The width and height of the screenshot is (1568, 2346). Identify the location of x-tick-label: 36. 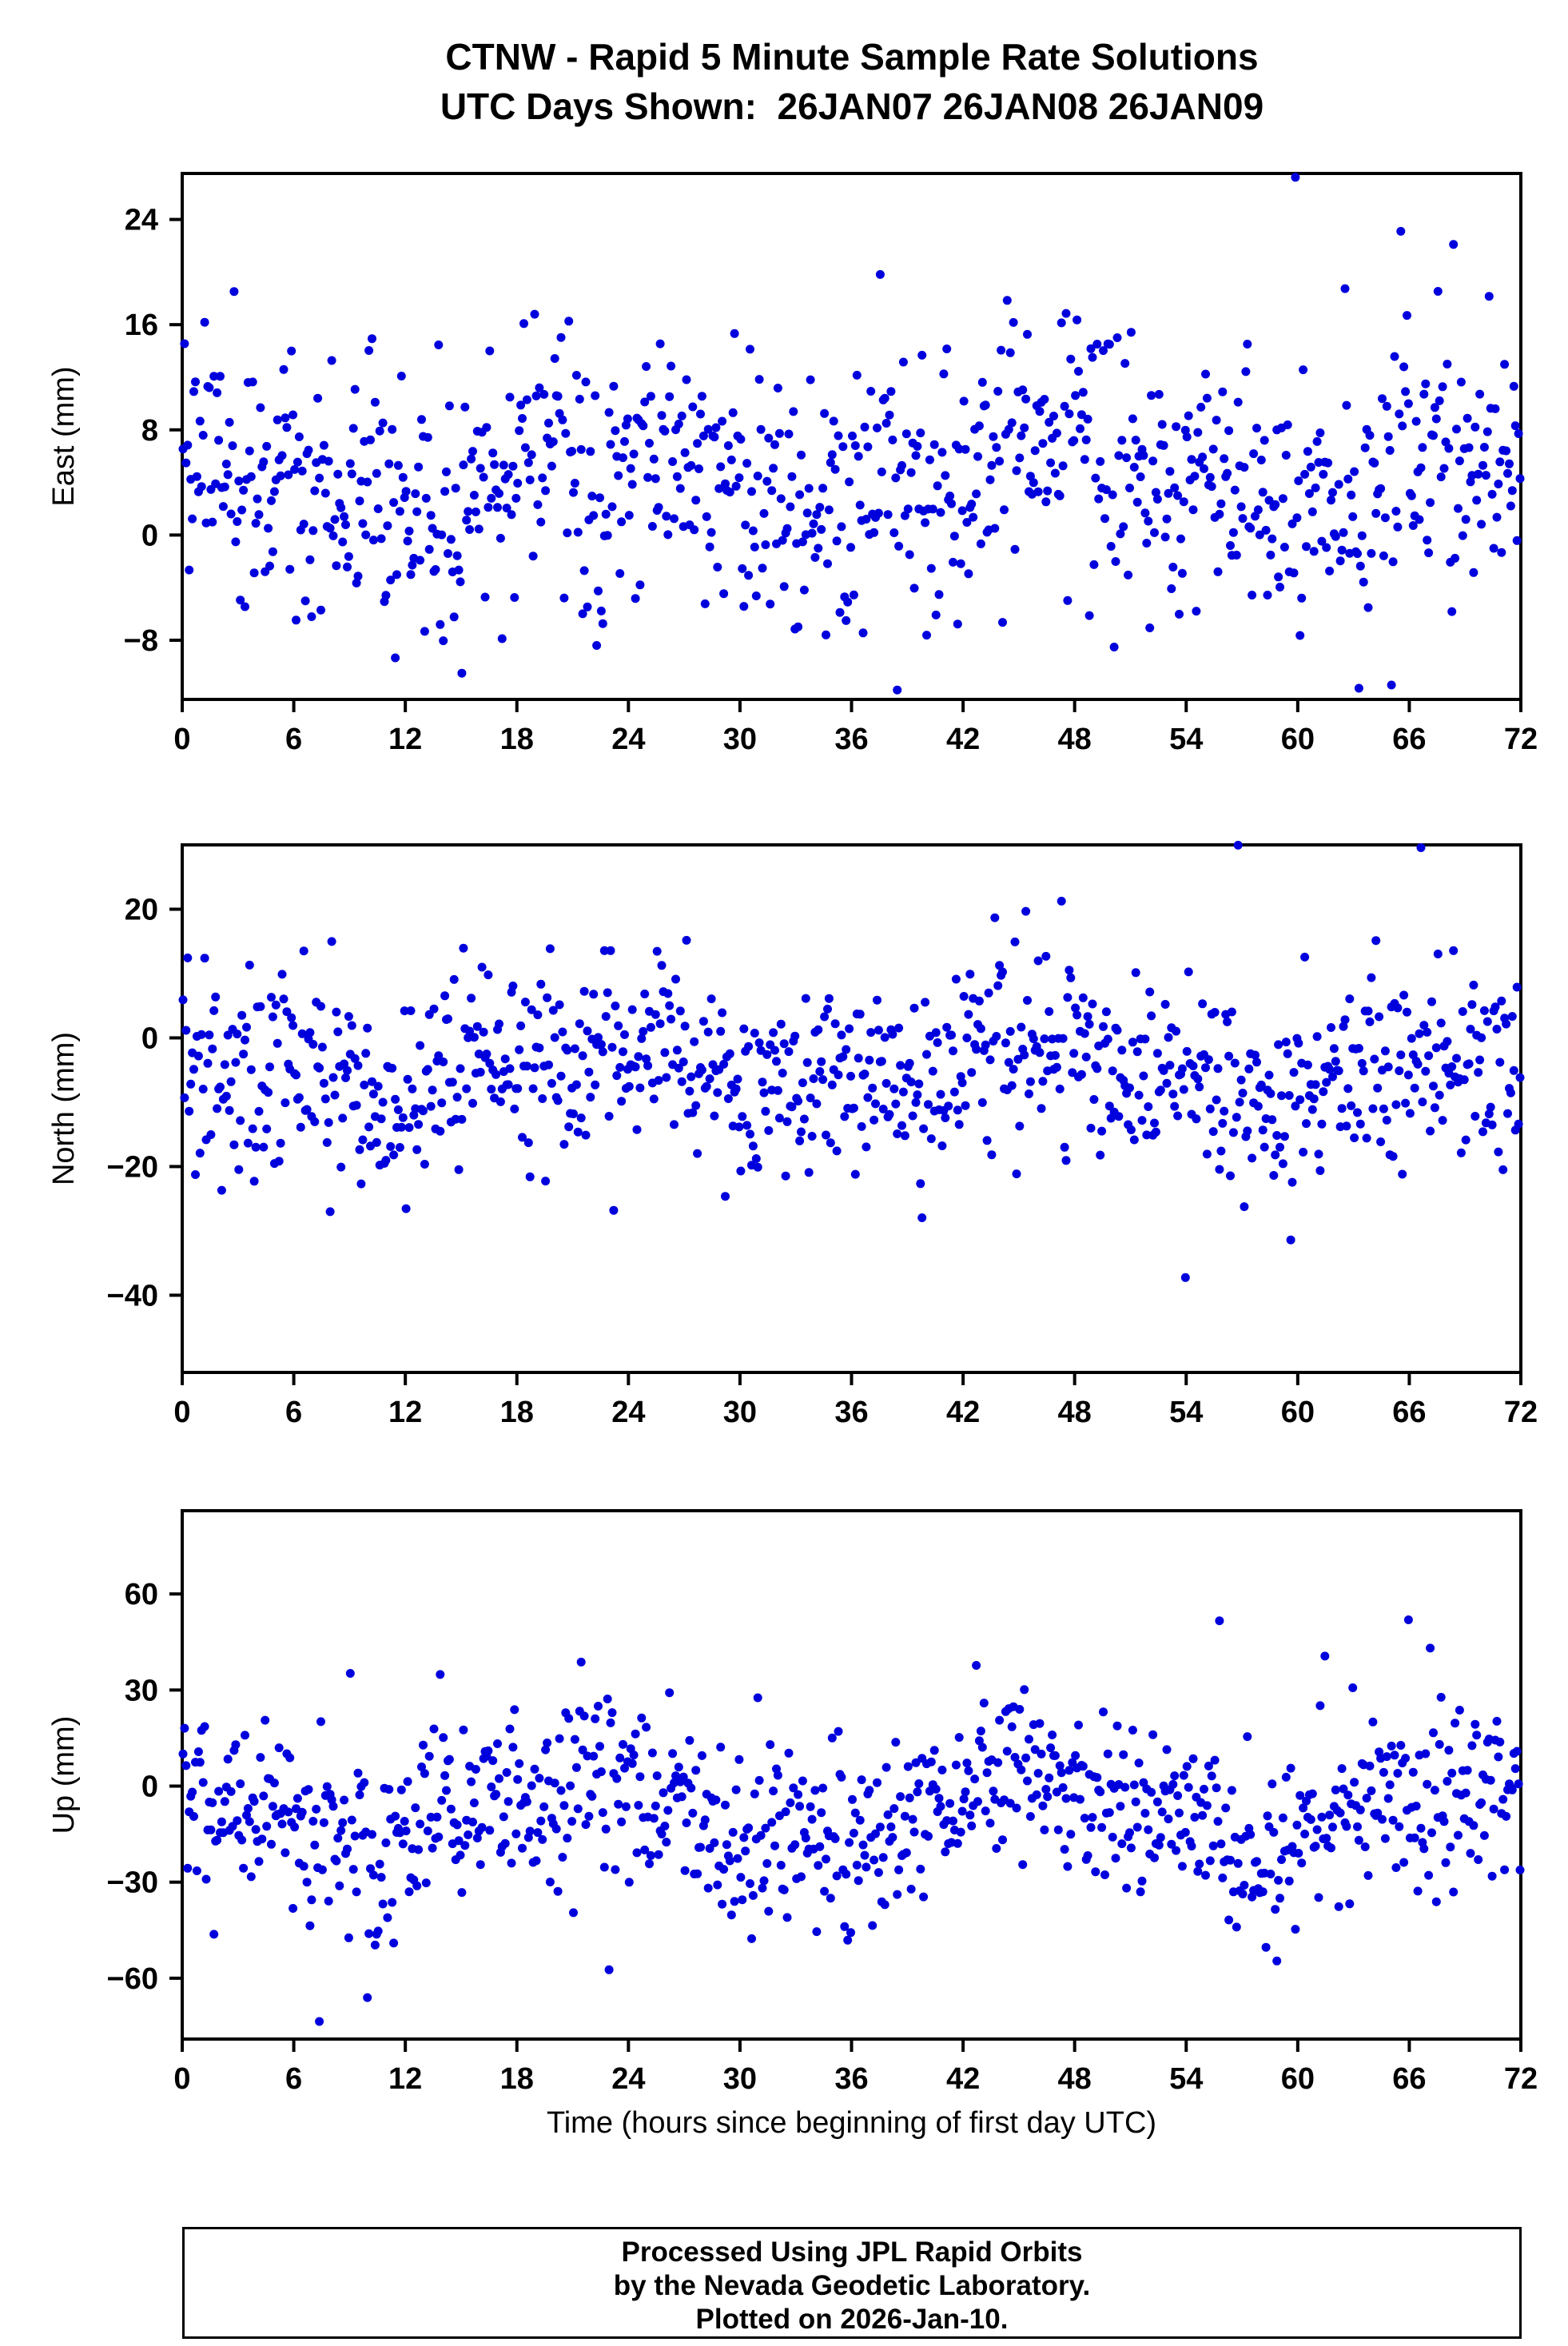
(851, 739).